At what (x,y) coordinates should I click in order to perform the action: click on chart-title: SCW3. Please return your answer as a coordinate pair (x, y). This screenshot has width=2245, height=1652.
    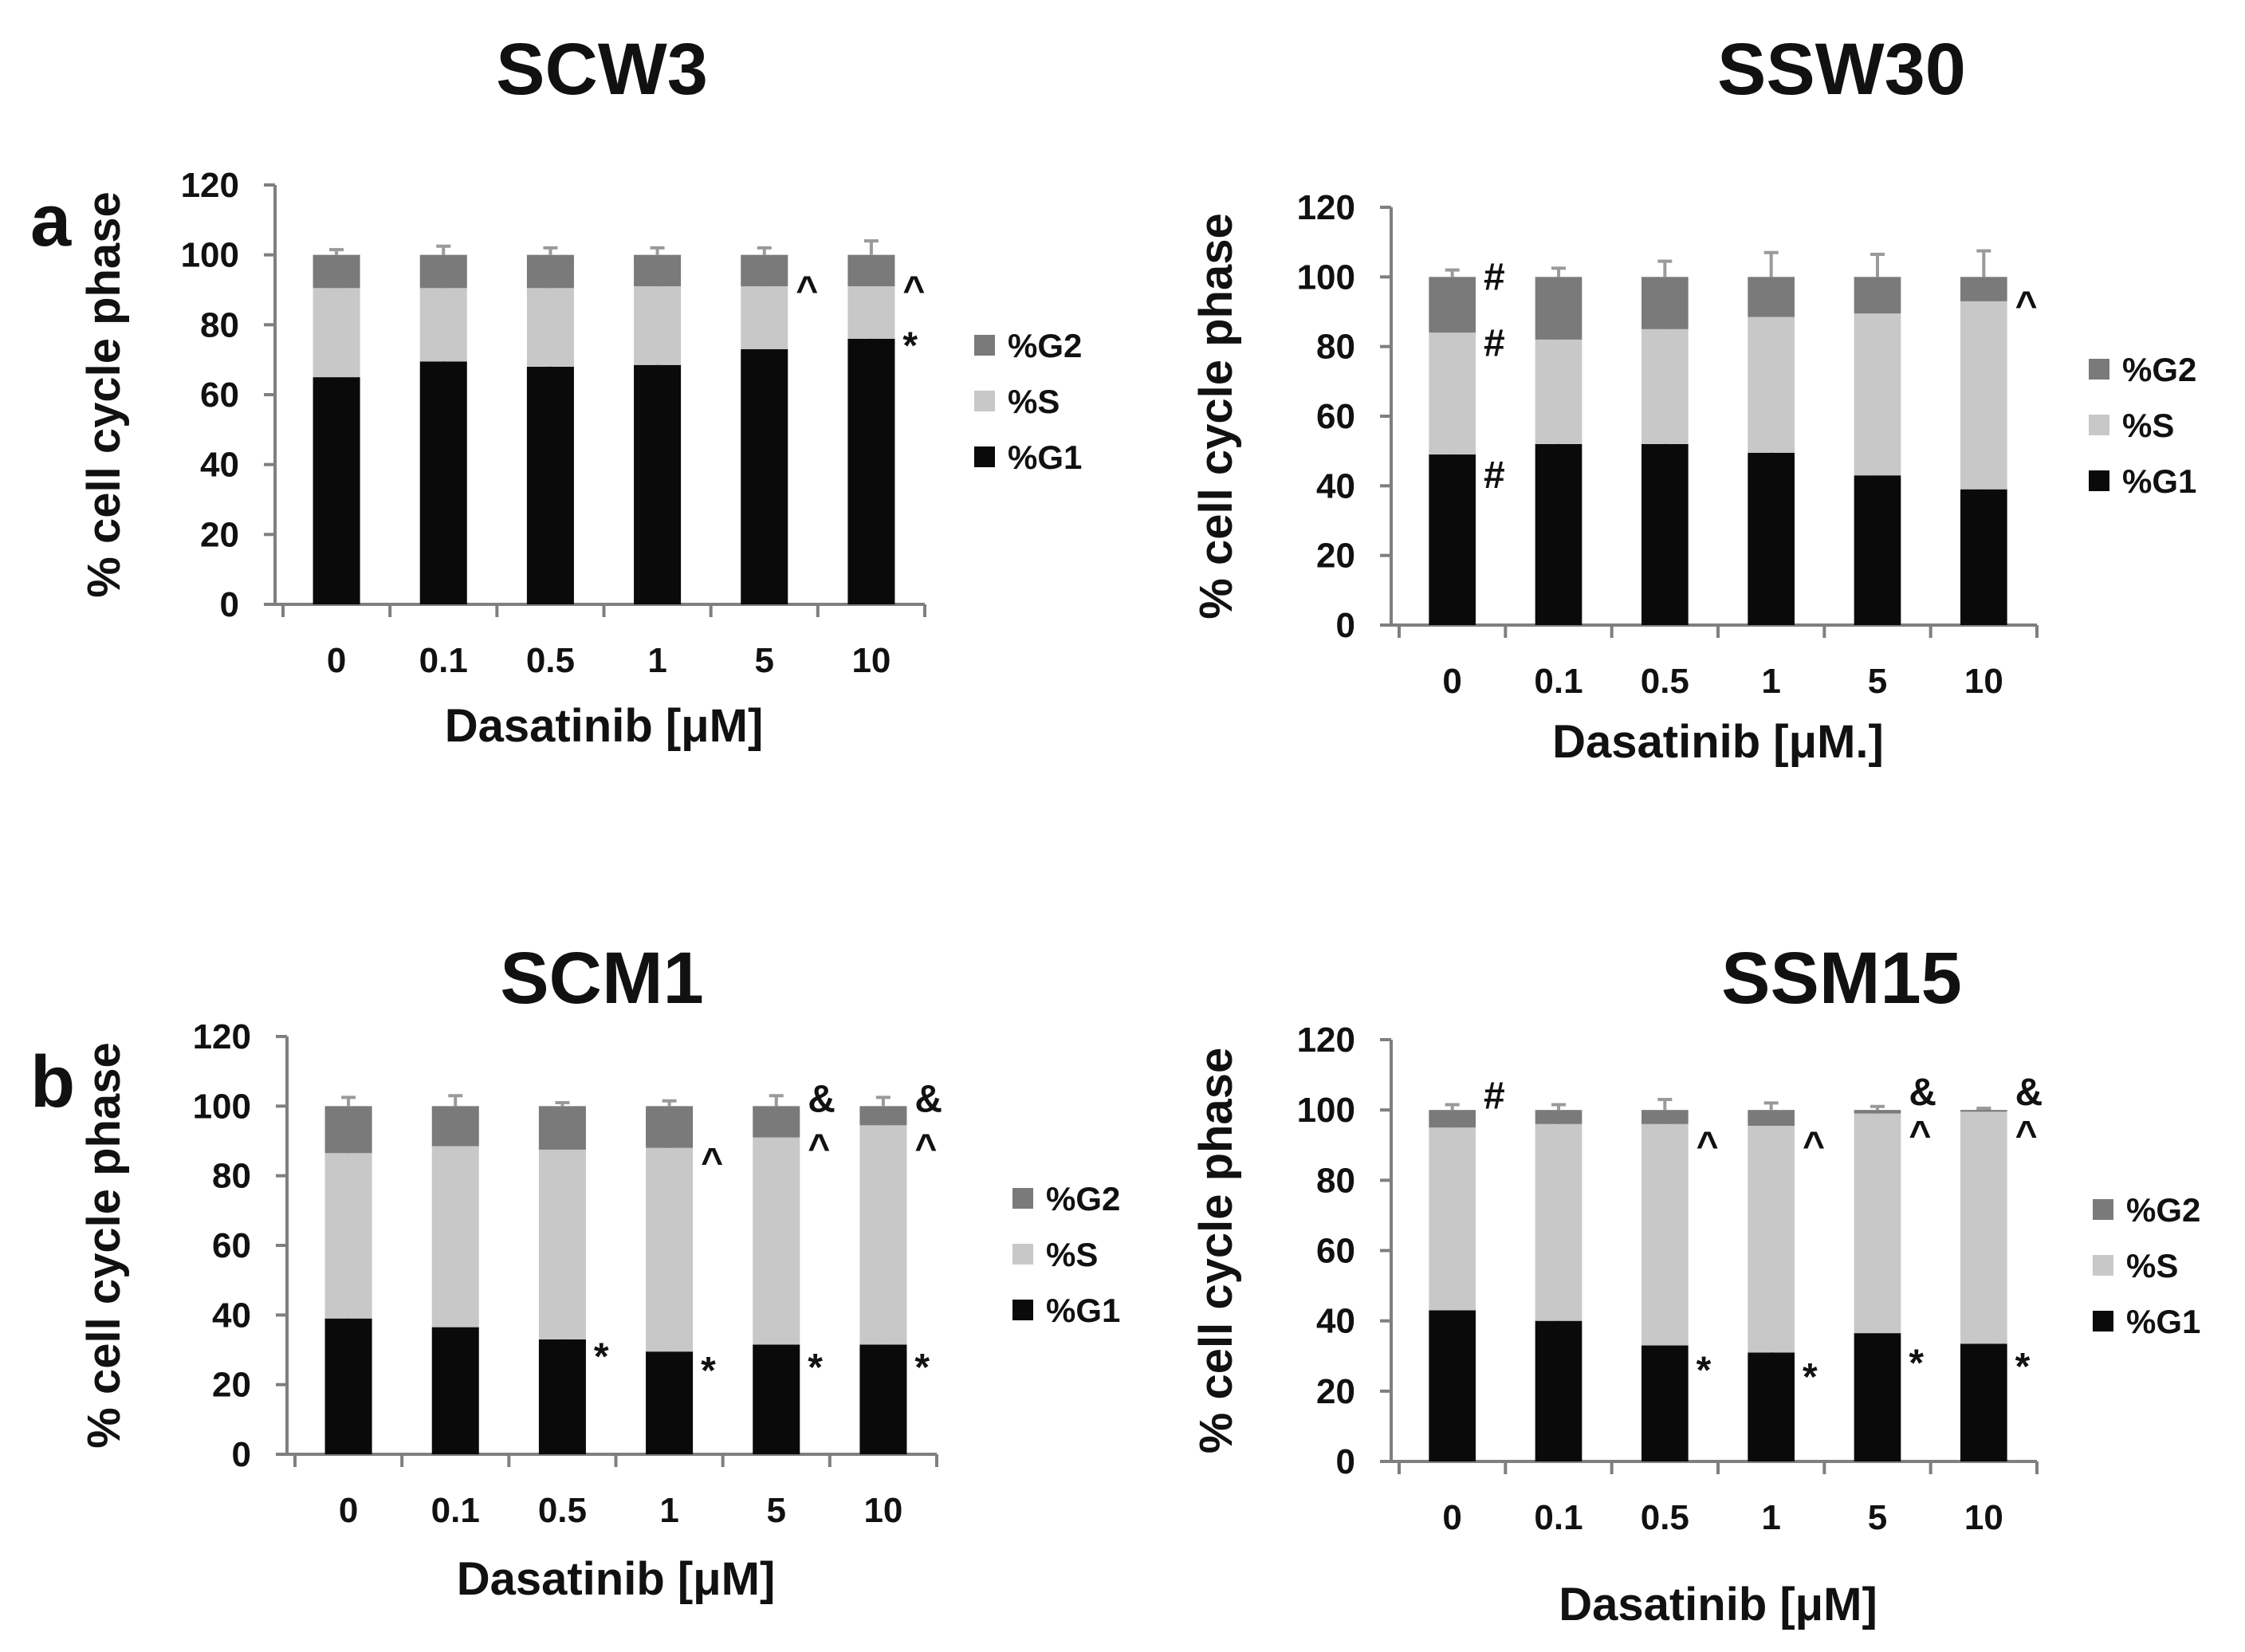
    Looking at the image, I should click on (602, 69).